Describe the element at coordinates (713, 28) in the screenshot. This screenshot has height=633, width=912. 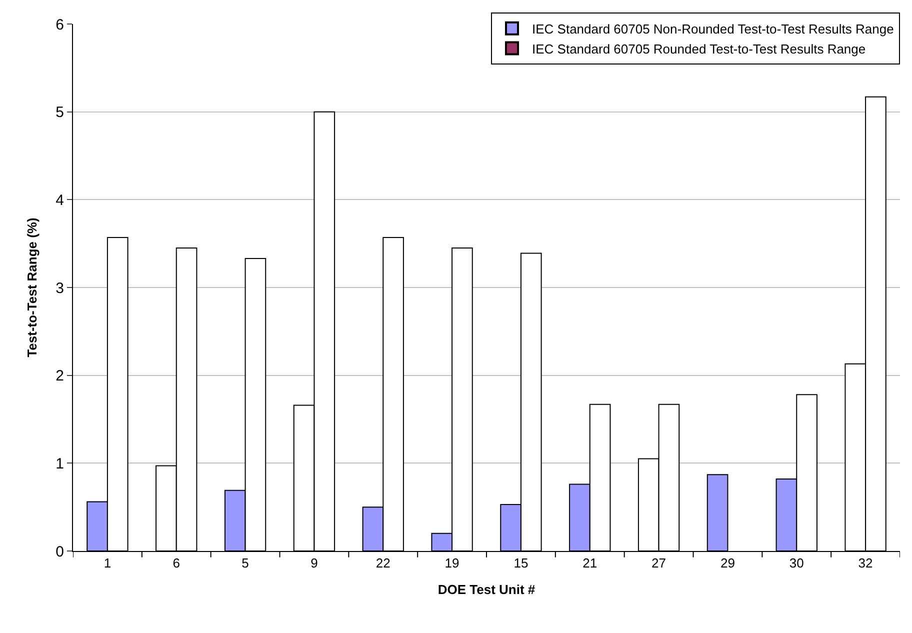
I see `legend-label: IEC Standard 60705 Non-Rounded Test-to-Test Results Range` at that location.